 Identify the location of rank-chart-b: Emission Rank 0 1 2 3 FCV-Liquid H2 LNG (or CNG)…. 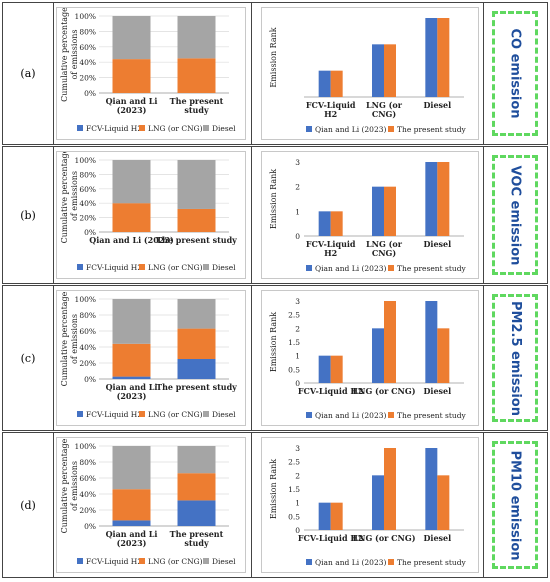
(370, 215).